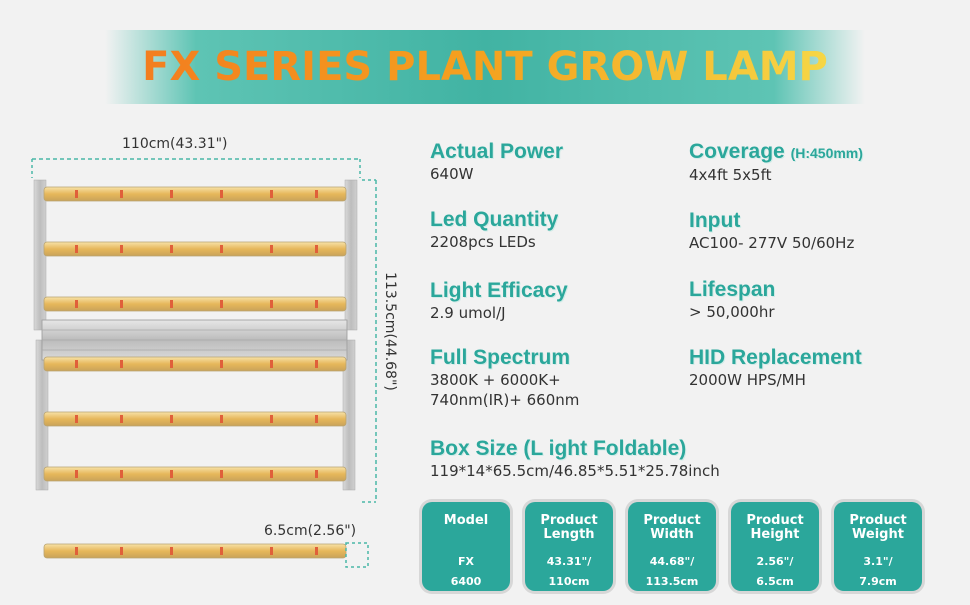 The image size is (970, 605). I want to click on page-title: FX SERIES PLANT GROW LAMP, so click(485, 67).